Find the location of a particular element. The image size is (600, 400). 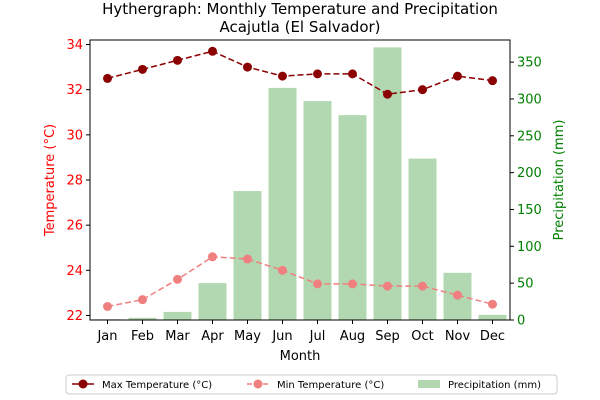

y-axis-right-label: Precipitation (mm) is located at coordinates (559, 180).